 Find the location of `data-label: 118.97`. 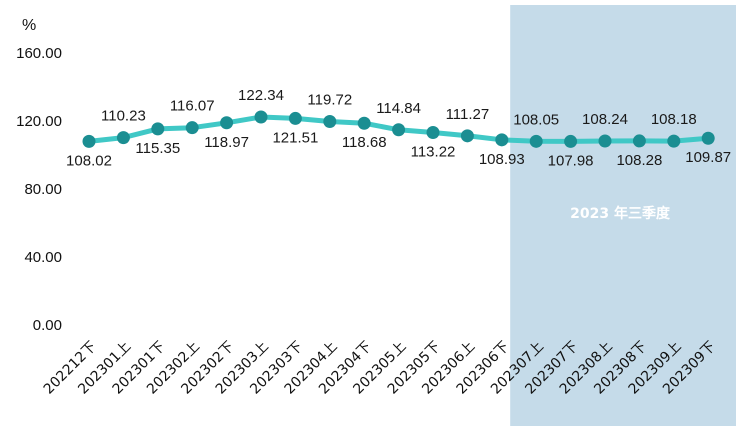

data-label: 118.97 is located at coordinates (226, 142).